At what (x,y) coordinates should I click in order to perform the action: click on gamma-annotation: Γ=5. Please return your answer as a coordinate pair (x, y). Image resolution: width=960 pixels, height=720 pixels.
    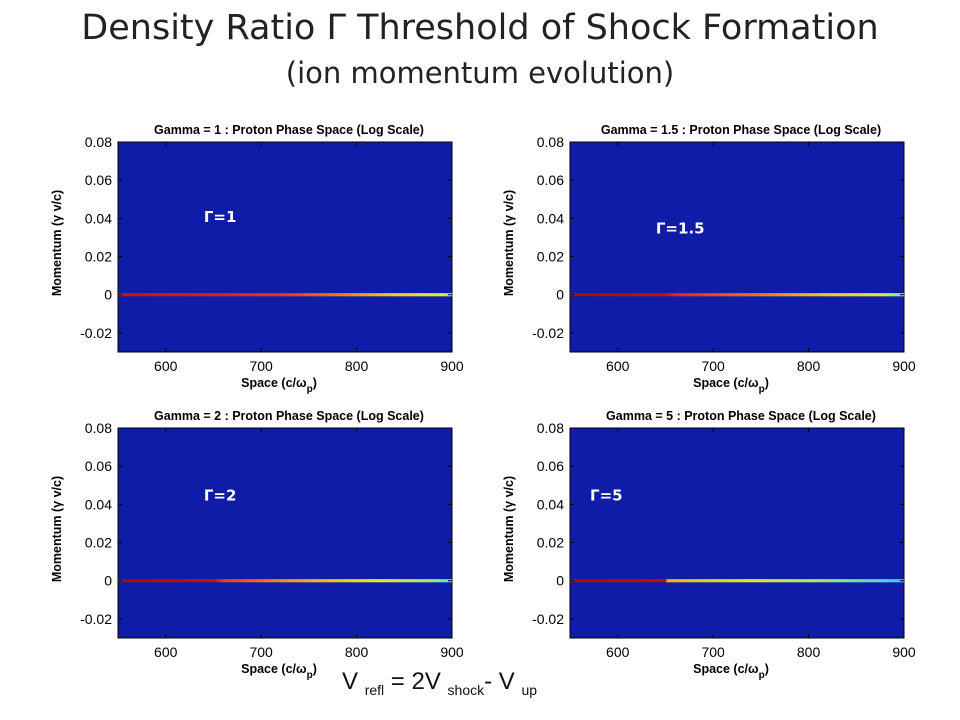
    Looking at the image, I should click on (606, 496).